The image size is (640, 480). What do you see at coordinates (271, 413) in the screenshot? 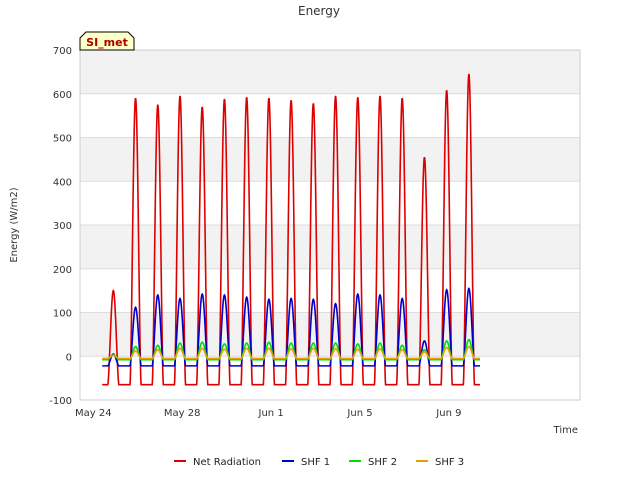
I see `x-tick-label: Jun 1` at bounding box center [271, 413].